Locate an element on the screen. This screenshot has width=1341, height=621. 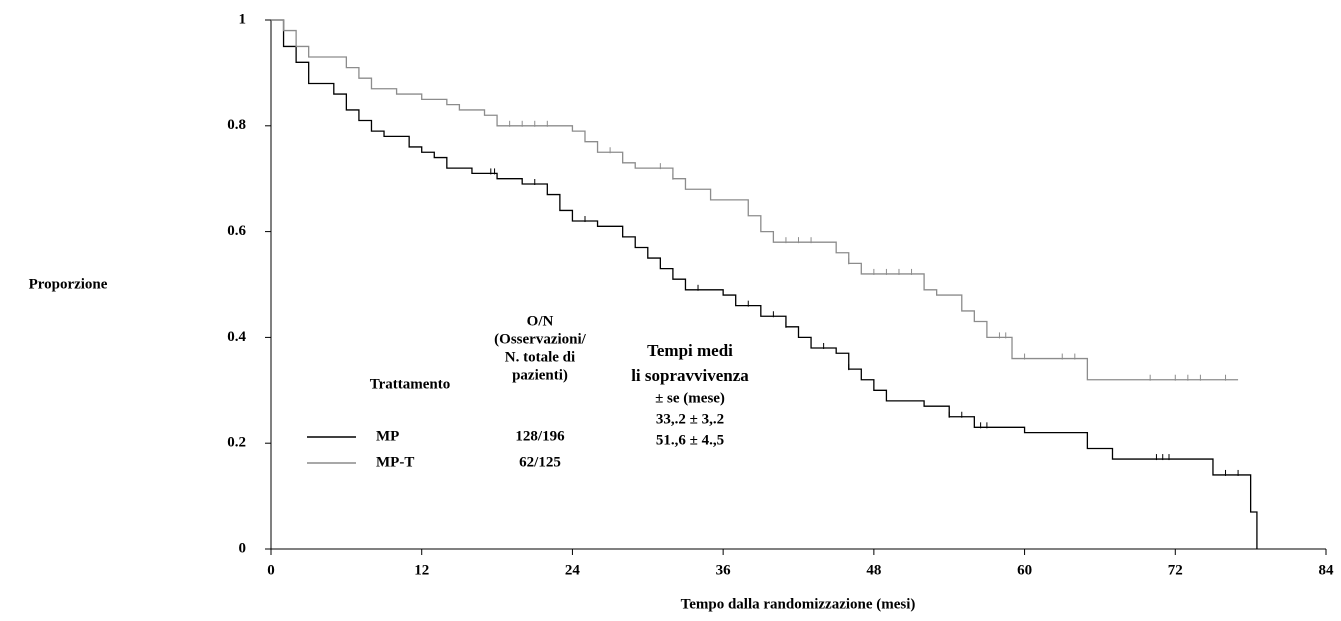
y-tick-label: 0.8 is located at coordinates (236, 125).